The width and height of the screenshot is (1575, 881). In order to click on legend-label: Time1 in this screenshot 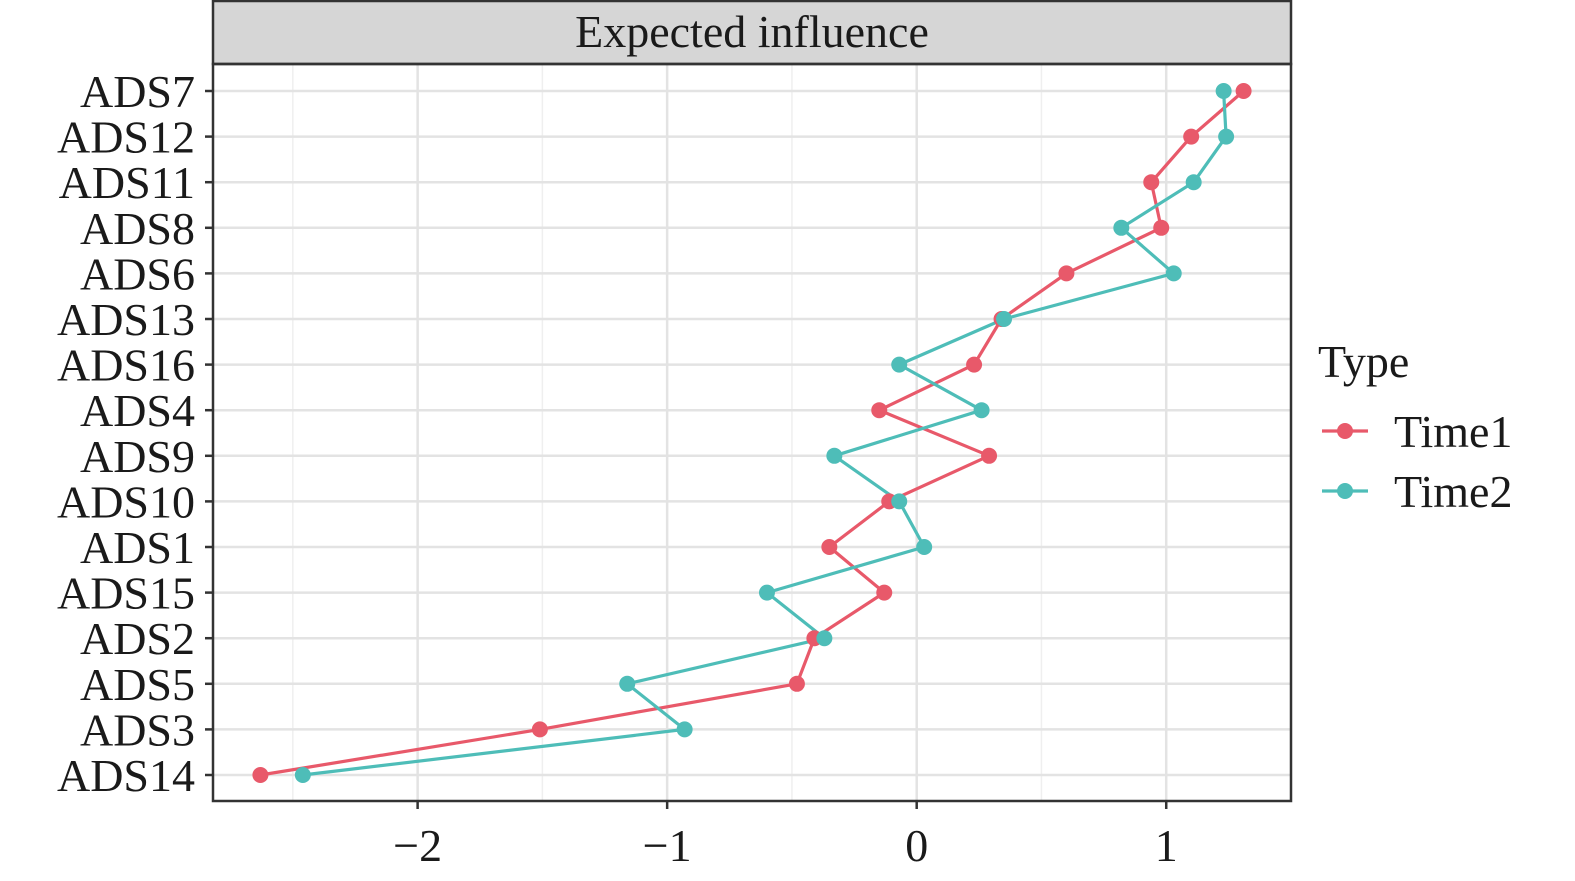, I will do `click(1453, 431)`.